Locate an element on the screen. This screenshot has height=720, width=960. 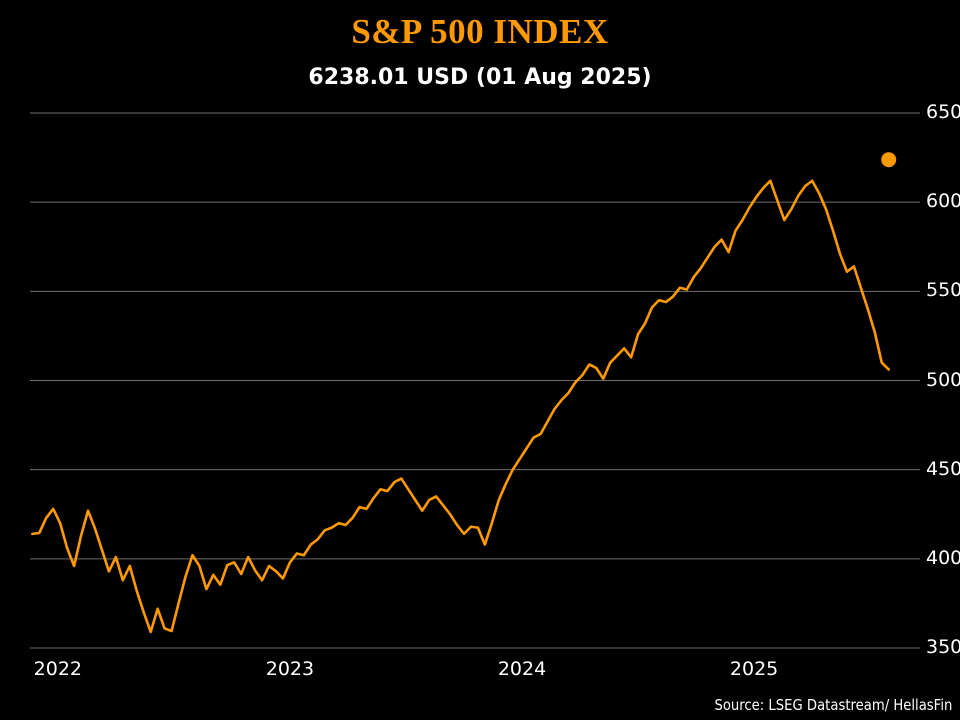
y-axis-tick-label: 4500 is located at coordinates (943, 468).